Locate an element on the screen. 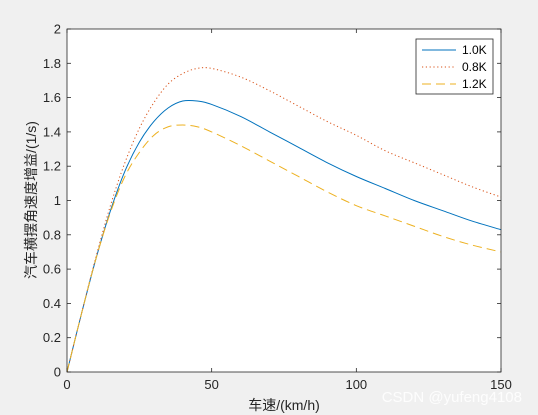  y-tick-label: 1.6 is located at coordinates (52, 97).